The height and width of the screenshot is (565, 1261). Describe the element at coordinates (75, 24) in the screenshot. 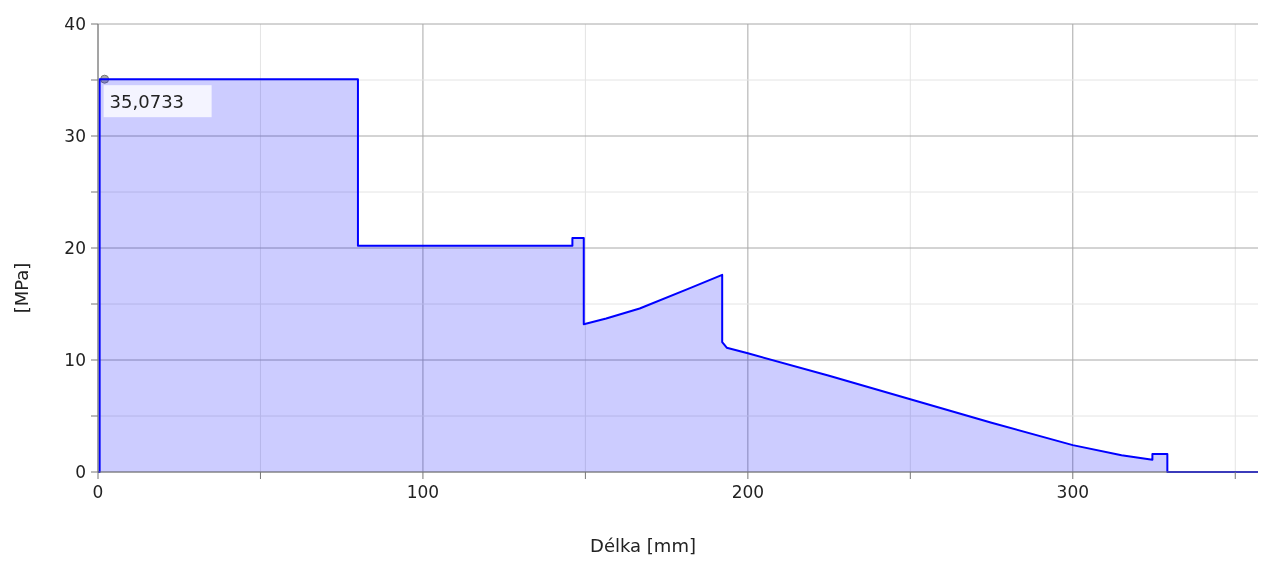

I see `y-tick-label: 40` at that location.